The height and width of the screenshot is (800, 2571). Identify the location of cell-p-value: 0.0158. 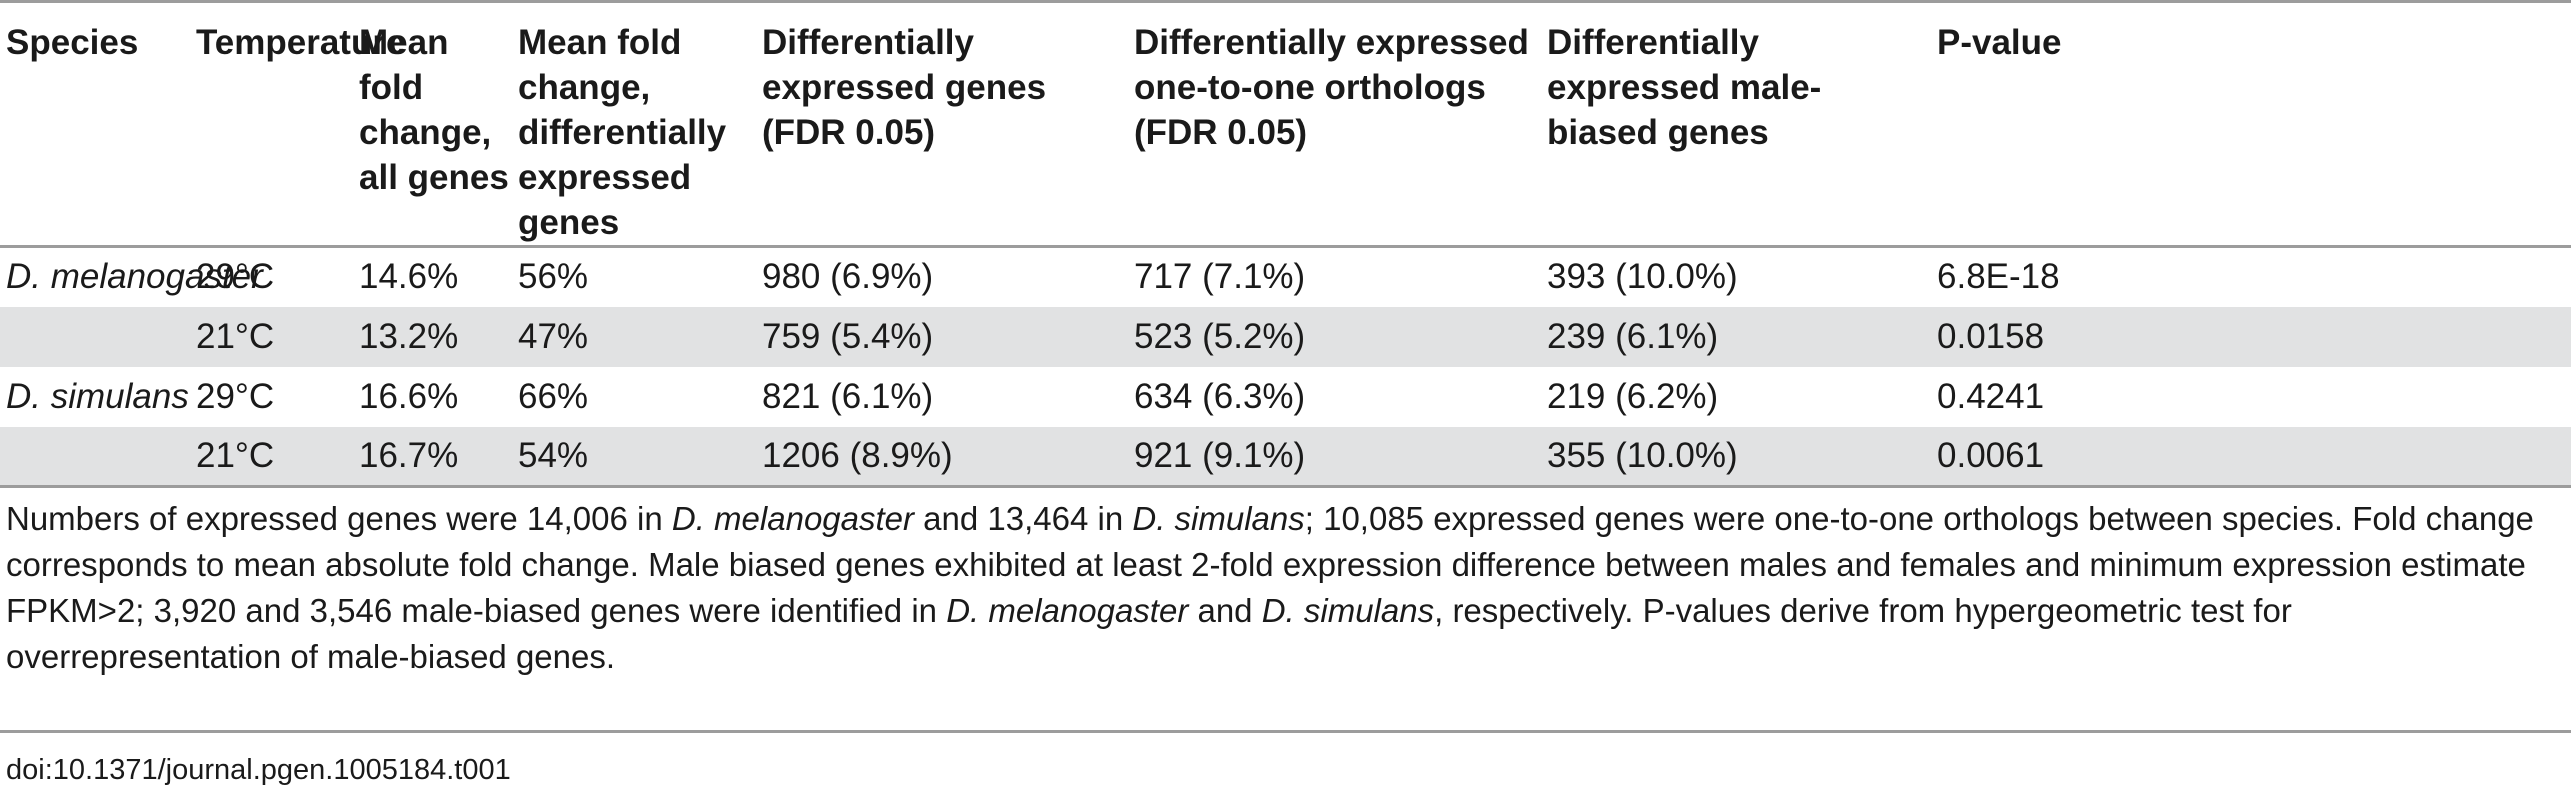
(2251, 336).